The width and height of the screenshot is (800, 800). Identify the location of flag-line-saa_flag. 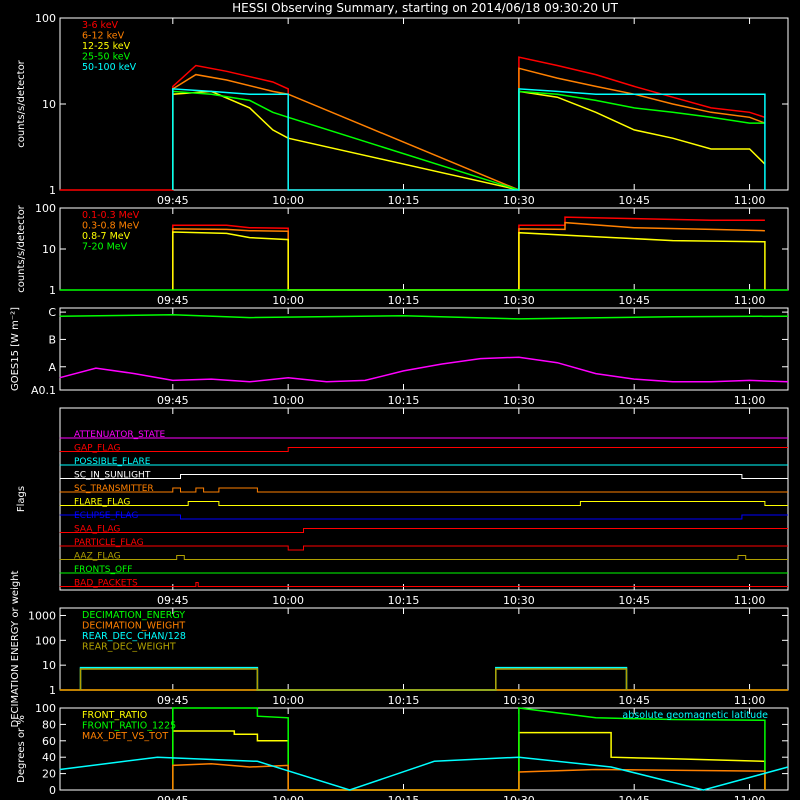
(423, 530).